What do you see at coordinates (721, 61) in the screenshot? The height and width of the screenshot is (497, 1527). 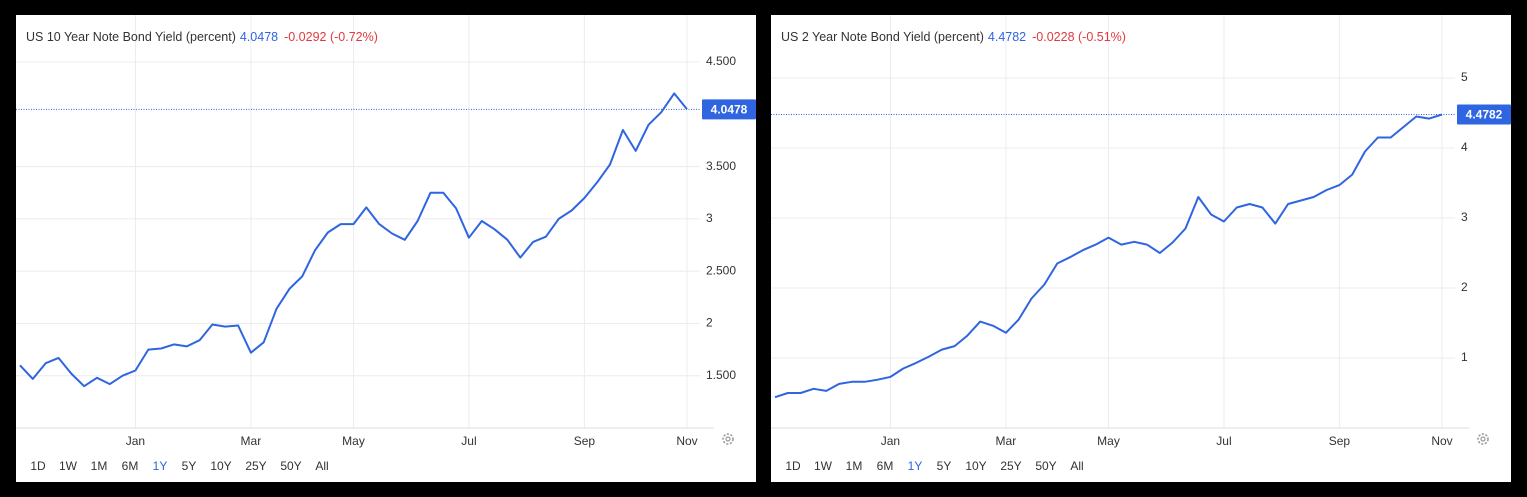 I see `y-tick-label: 4.500` at bounding box center [721, 61].